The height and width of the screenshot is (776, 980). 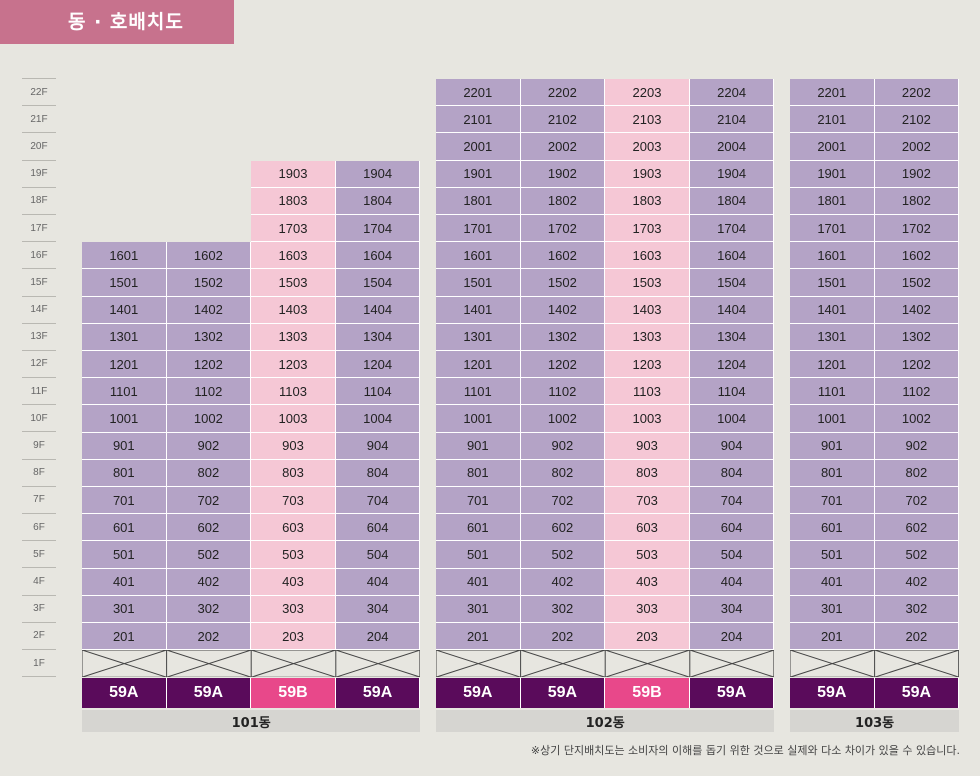 What do you see at coordinates (39, 555) in the screenshot?
I see `floor-label: 5F` at bounding box center [39, 555].